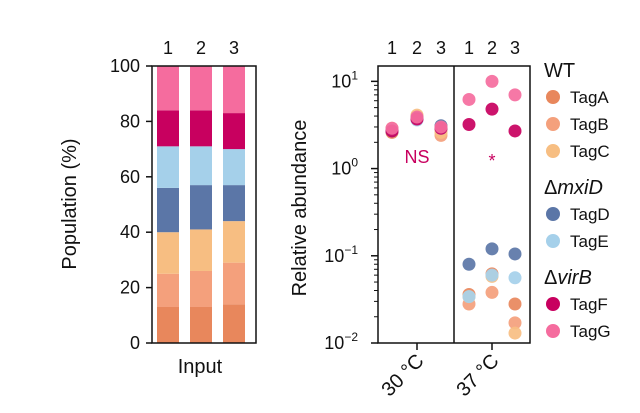 This screenshot has height=413, width=640. What do you see at coordinates (553, 97) in the screenshot?
I see `legend-swatch-taga` at bounding box center [553, 97].